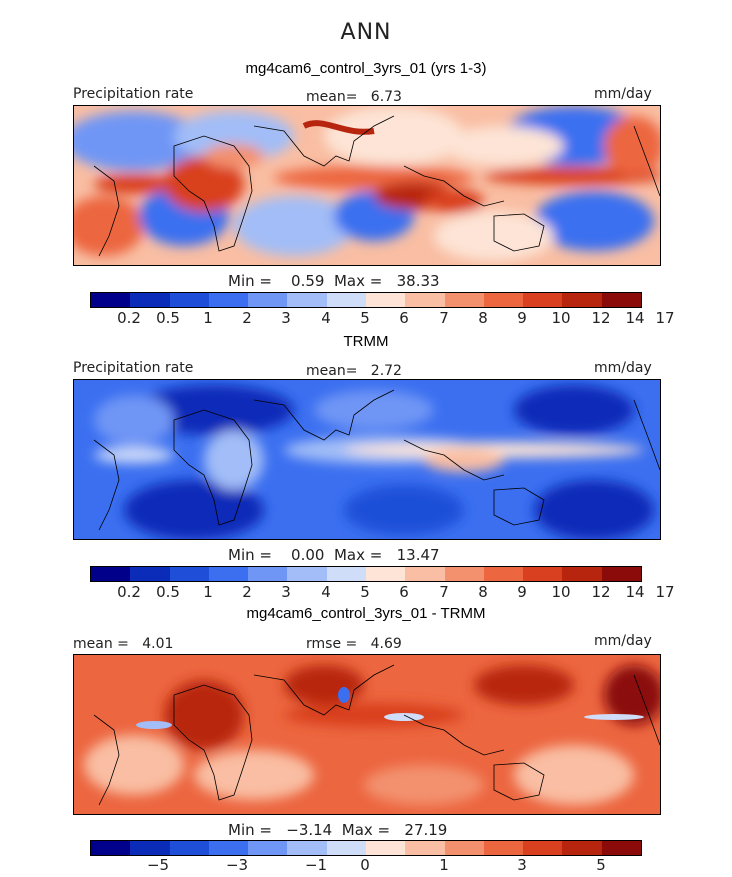  I want to click on panel-1-colorbar-ticks: 0.2 0.5 1 2 3 4 5 6 7 8 9 10 12 14 17, so click(382, 318).